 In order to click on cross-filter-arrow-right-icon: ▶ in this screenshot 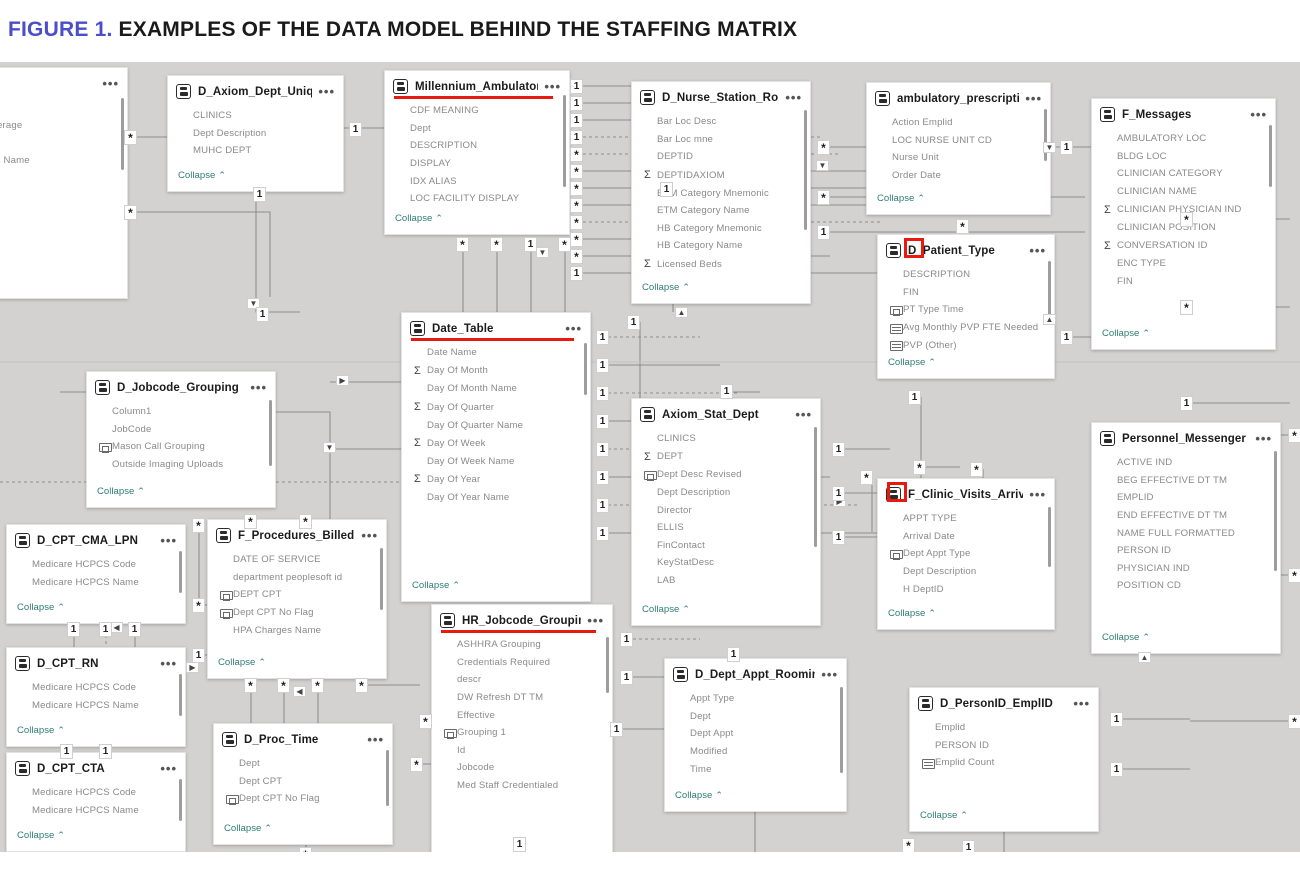, I will do `click(192, 667)`.